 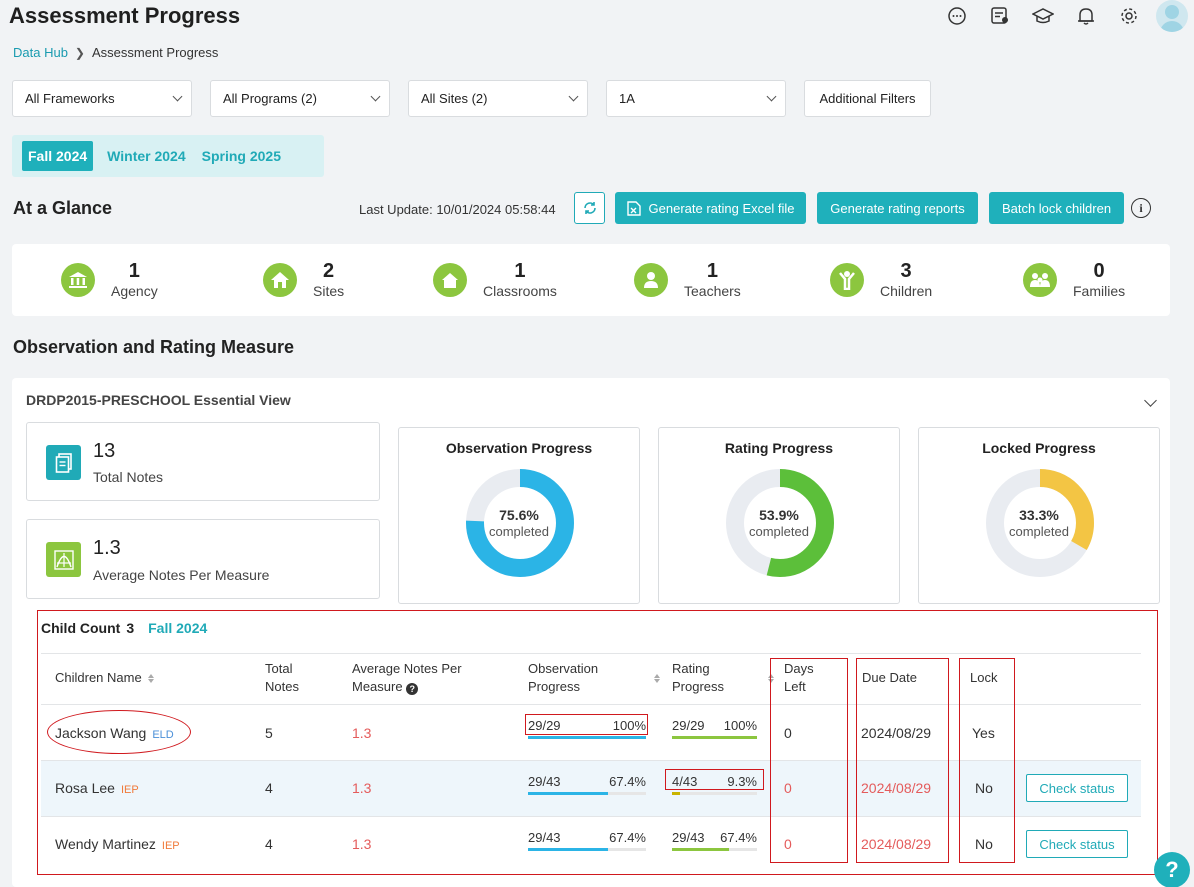 I want to click on lock-cell: No, so click(x=984, y=788).